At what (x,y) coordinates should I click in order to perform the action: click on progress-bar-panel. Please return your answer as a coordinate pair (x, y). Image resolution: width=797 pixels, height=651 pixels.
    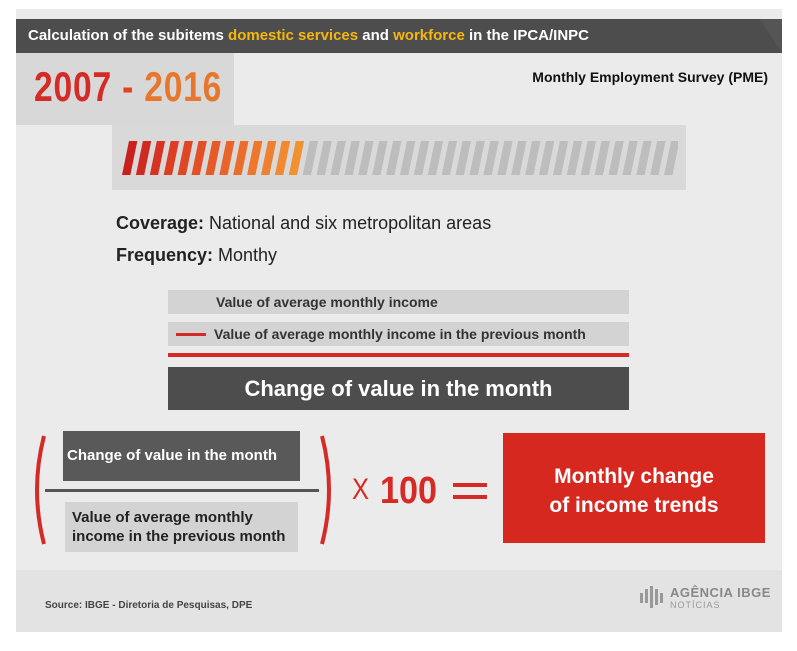
    Looking at the image, I should click on (399, 157).